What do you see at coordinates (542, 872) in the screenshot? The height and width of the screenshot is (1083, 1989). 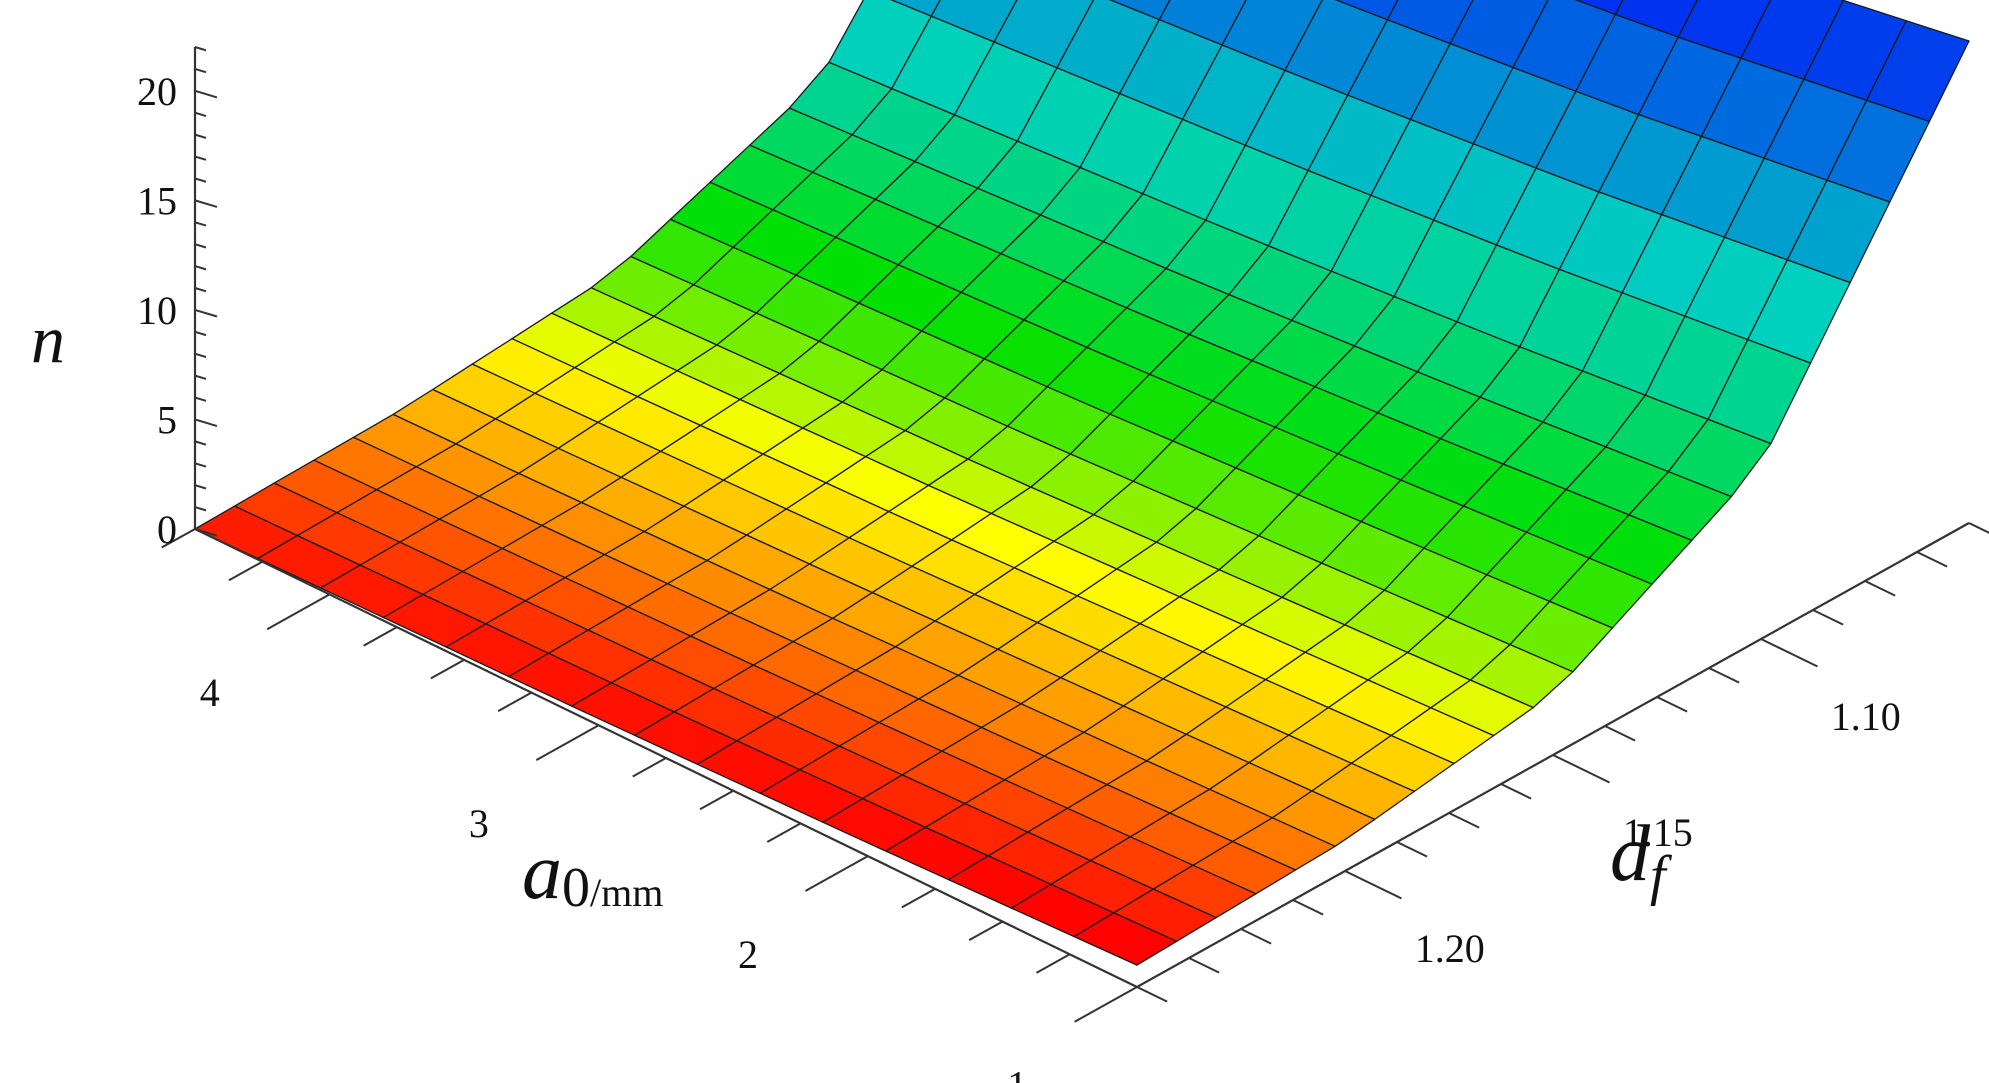 I see `x-axis-title-main: a` at bounding box center [542, 872].